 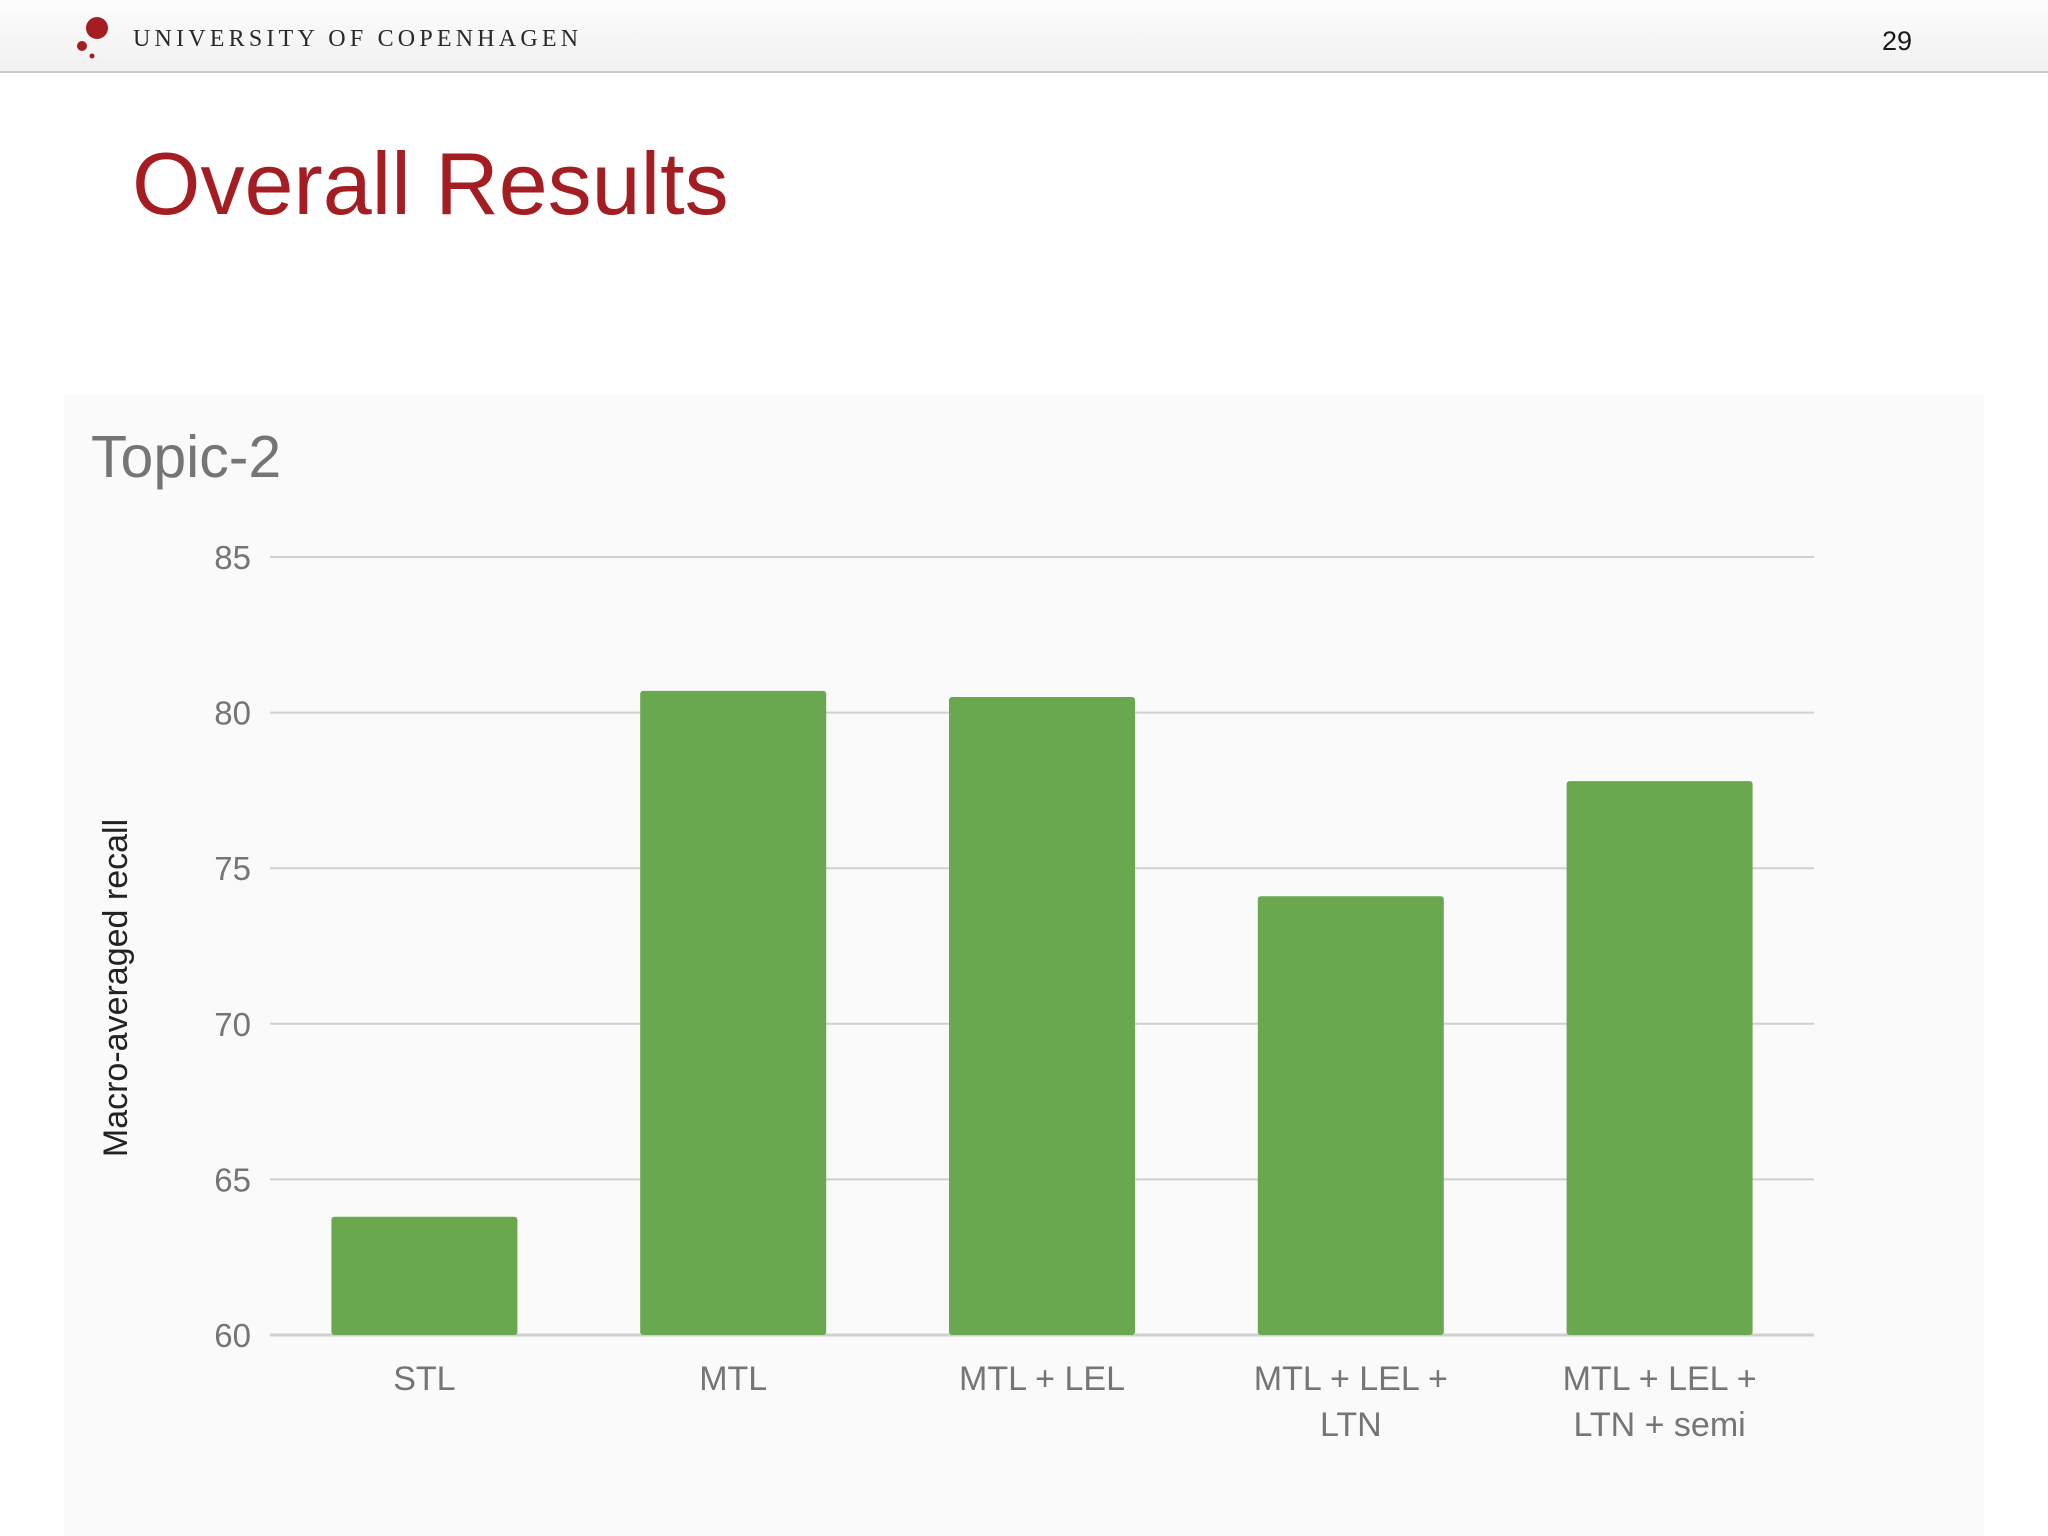 What do you see at coordinates (358, 39) in the screenshot?
I see `university-name: UNIVERSITY OF COPENHAGEN` at bounding box center [358, 39].